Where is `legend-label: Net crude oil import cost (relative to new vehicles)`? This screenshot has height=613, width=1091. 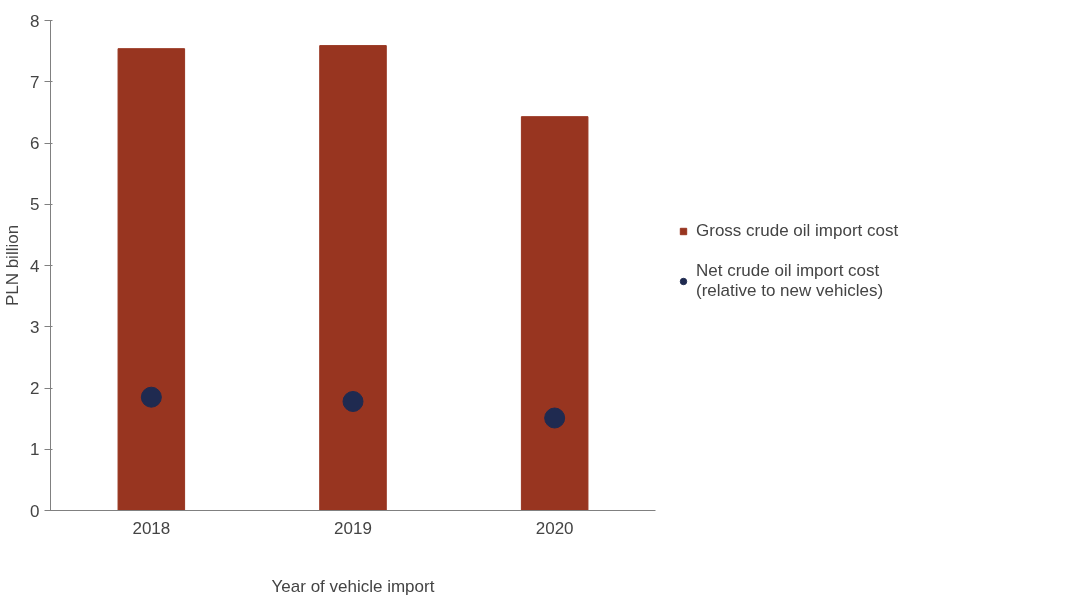
legend-label: Net crude oil import cost (relative to new vehicles) is located at coordinates (790, 281).